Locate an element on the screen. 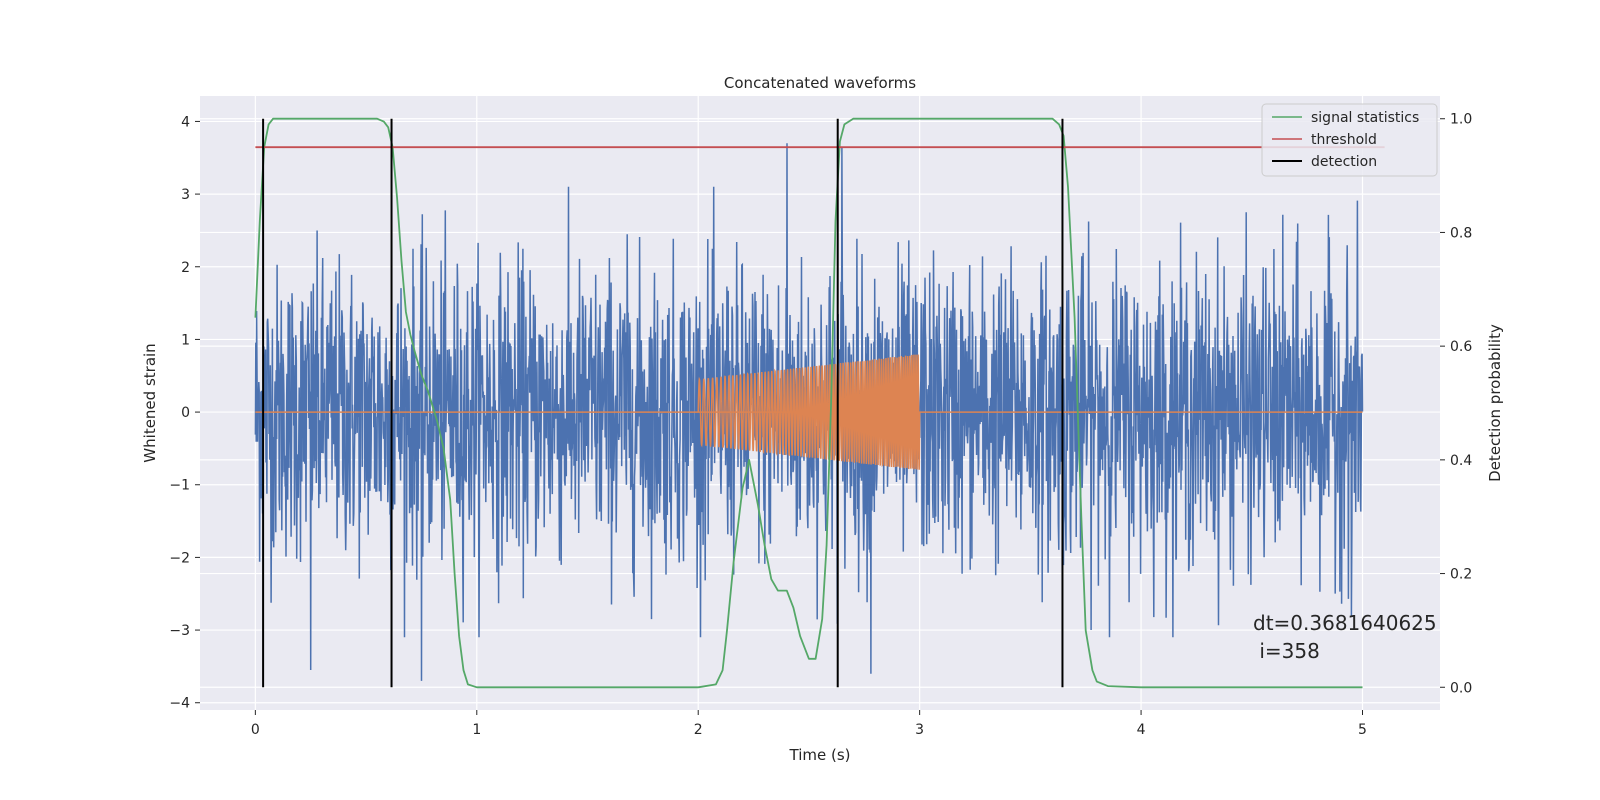 This screenshot has width=1600, height=800. y-tick-label: 2 is located at coordinates (185, 268).